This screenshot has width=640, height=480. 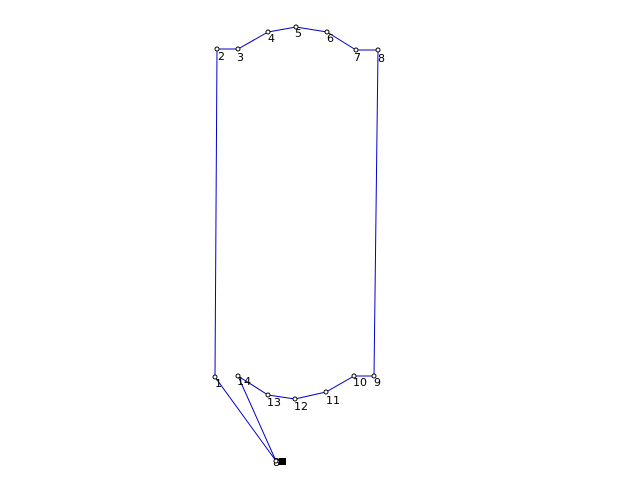 I want to click on vertex-label-11: 11, so click(x=333, y=400).